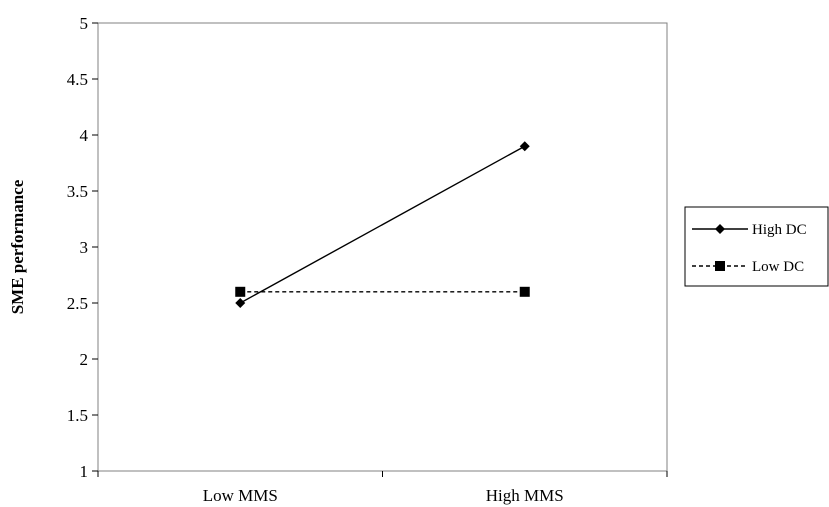 The image size is (829, 507). I want to click on legend-marker-low-dc, so click(720, 266).